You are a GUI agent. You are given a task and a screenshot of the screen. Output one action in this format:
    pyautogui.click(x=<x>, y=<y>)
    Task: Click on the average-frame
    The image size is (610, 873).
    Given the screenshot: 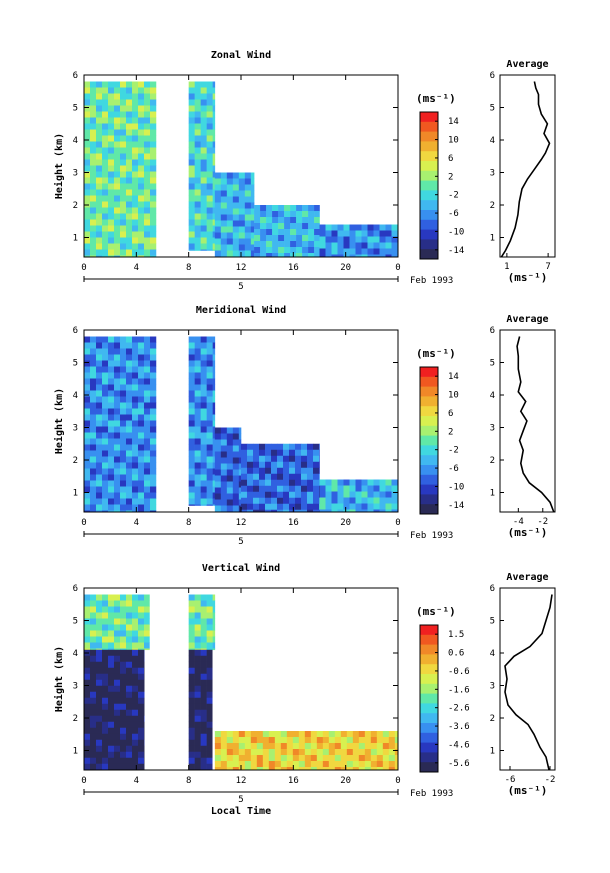 What is the action you would take?
    pyautogui.click(x=527, y=421)
    